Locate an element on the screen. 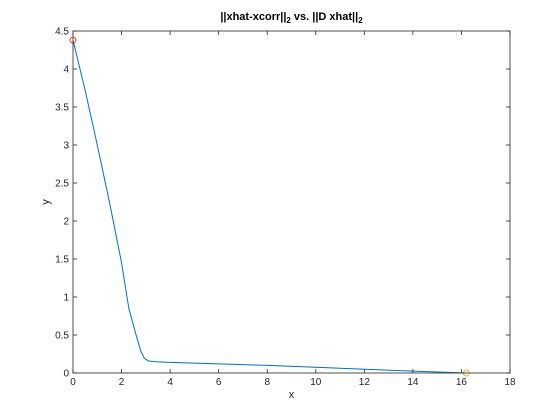  x-tick-label: 18 is located at coordinates (510, 382).